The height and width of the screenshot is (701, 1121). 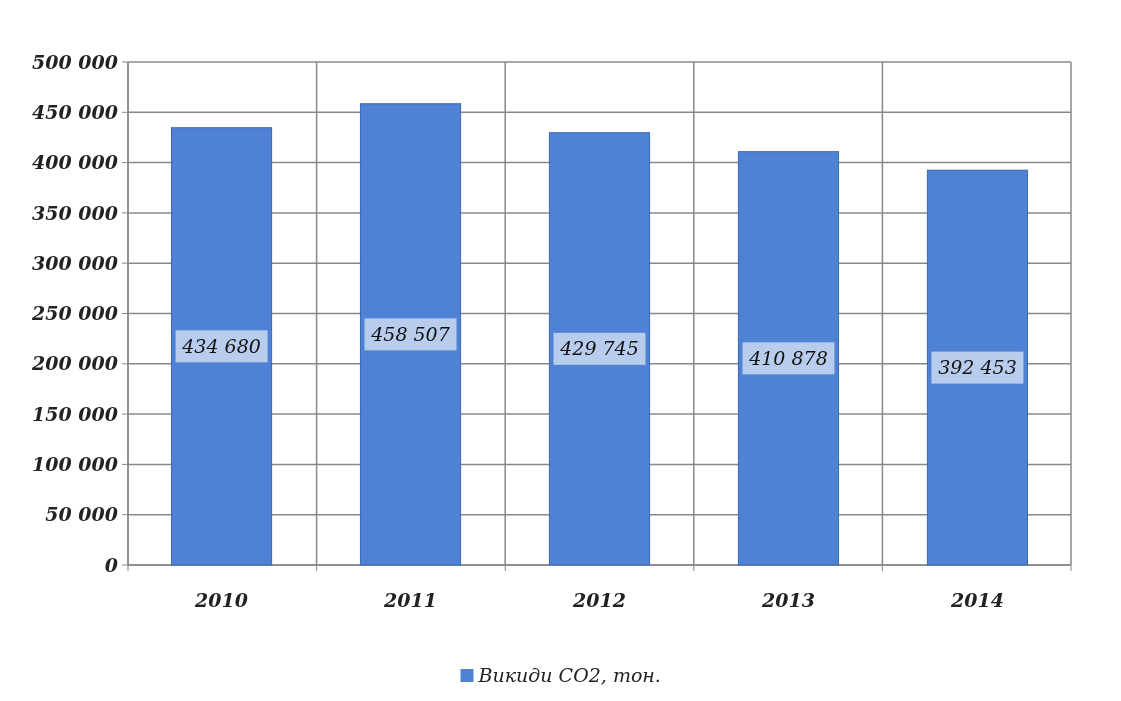 I want to click on text: 429 745, so click(x=599, y=348).